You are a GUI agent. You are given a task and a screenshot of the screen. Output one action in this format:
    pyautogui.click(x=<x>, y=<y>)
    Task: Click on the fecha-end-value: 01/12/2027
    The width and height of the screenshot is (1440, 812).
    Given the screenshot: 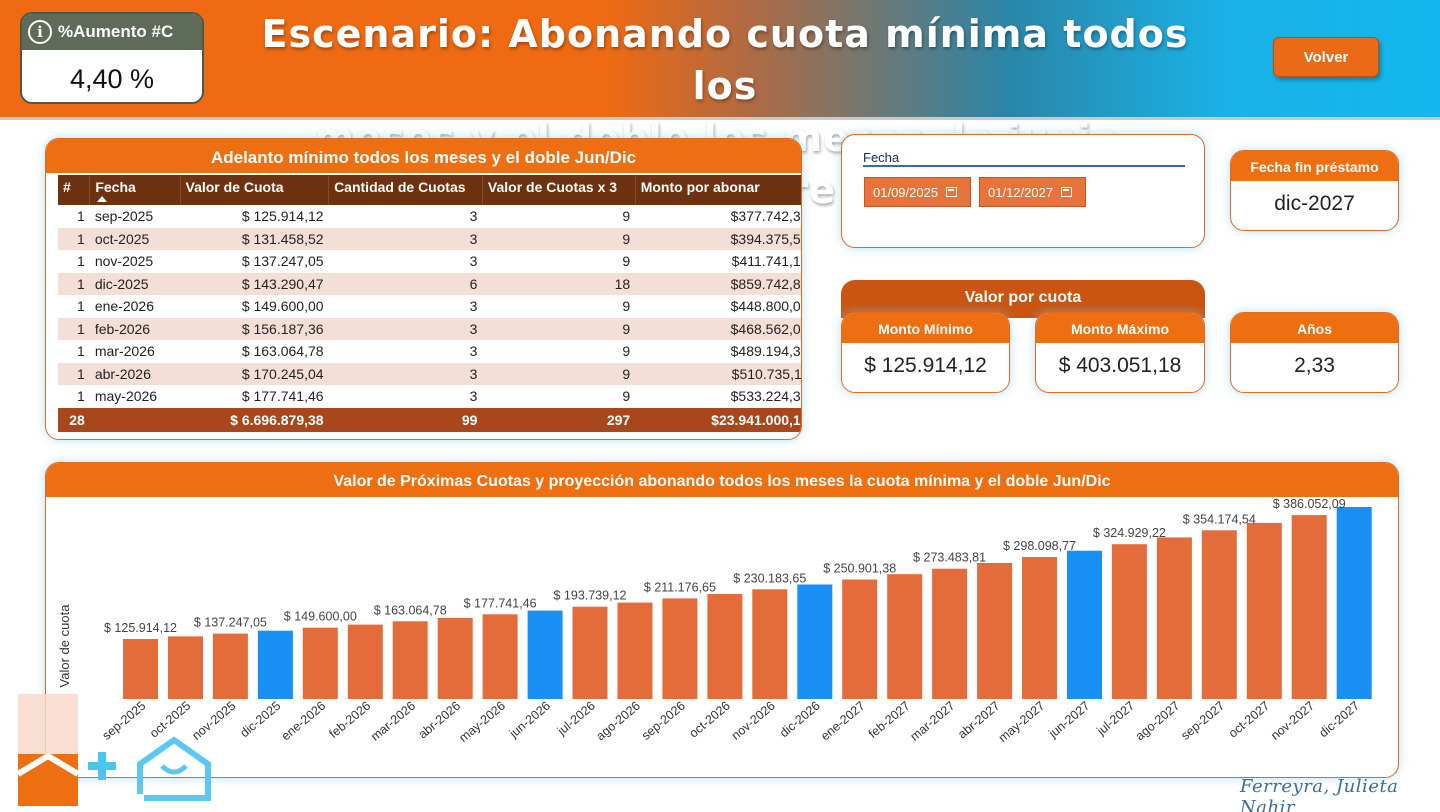 What is the action you would take?
    pyautogui.click(x=1021, y=192)
    